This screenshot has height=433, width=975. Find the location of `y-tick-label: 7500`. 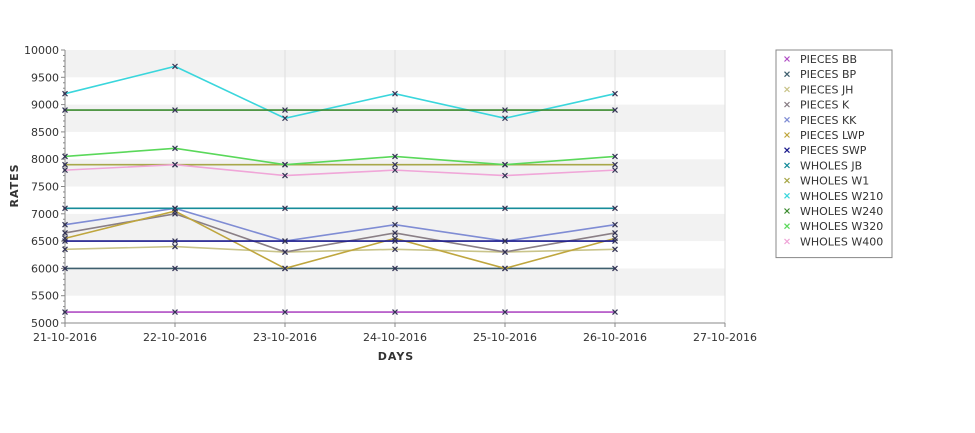

y-tick-label: 7500 is located at coordinates (45, 187).